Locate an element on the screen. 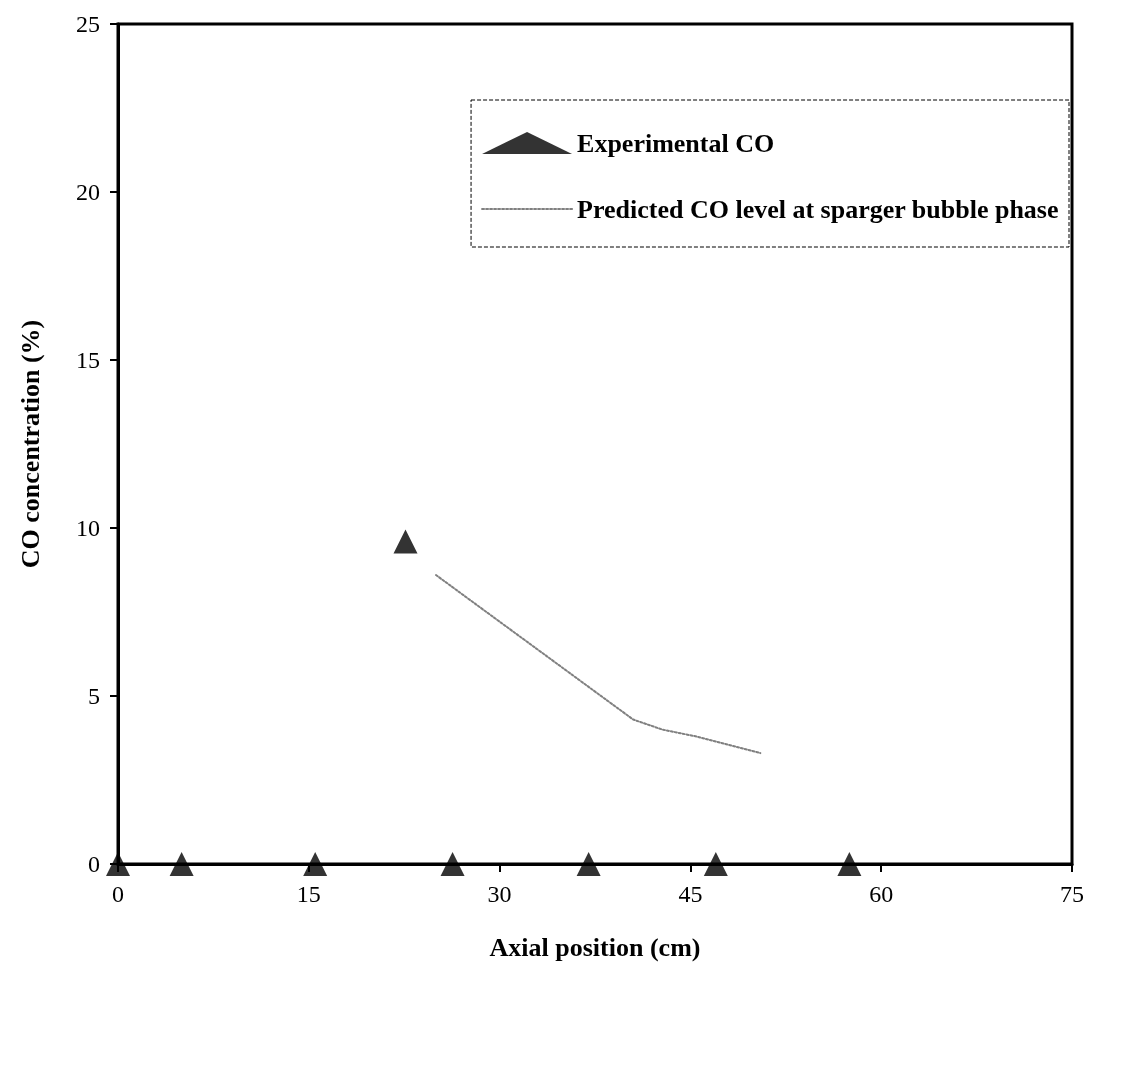 Image resolution: width=1129 pixels, height=1072 pixels. y-tick-label: 20 is located at coordinates (88, 192).